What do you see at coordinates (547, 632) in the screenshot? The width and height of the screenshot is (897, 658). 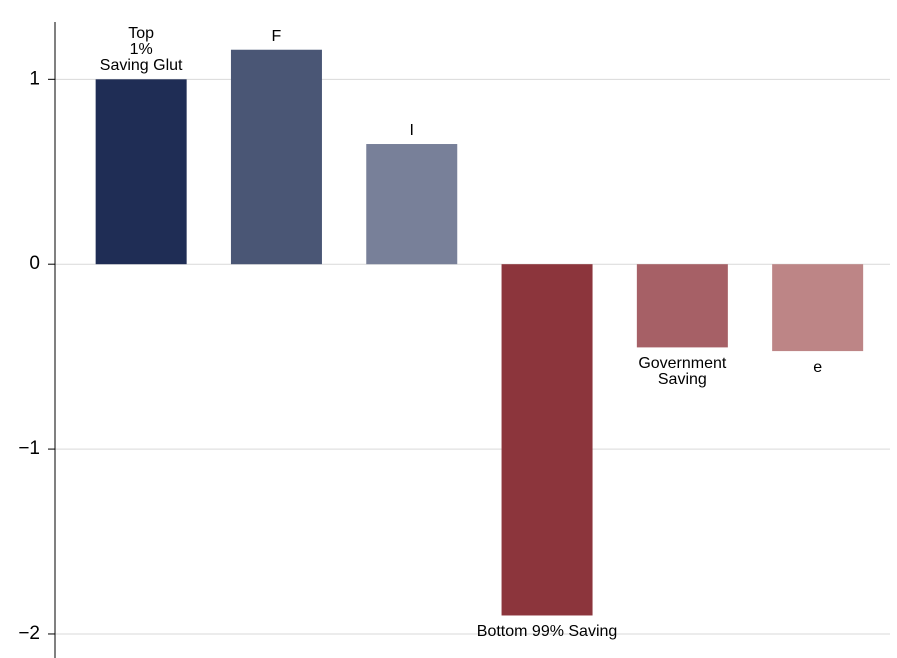 I see `bar-label: Bottom 99% Saving` at bounding box center [547, 632].